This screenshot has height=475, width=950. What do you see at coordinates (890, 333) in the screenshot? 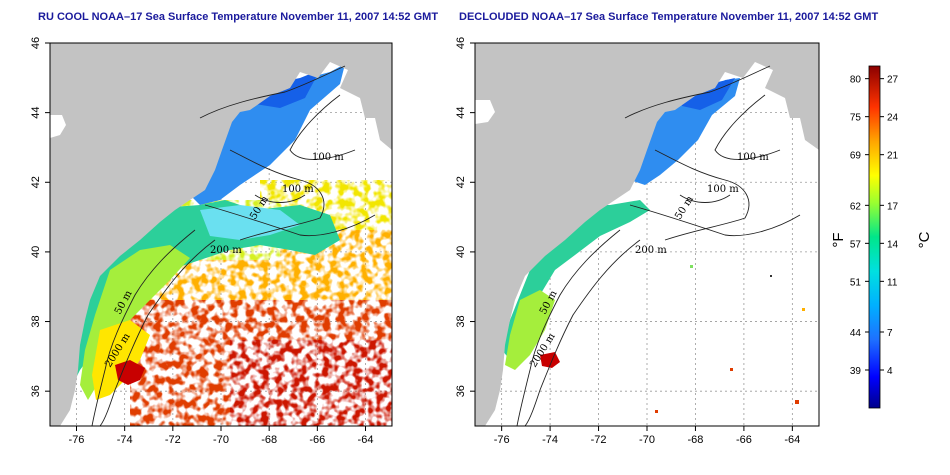
I see `celsius-tick-label: 7` at bounding box center [890, 333].